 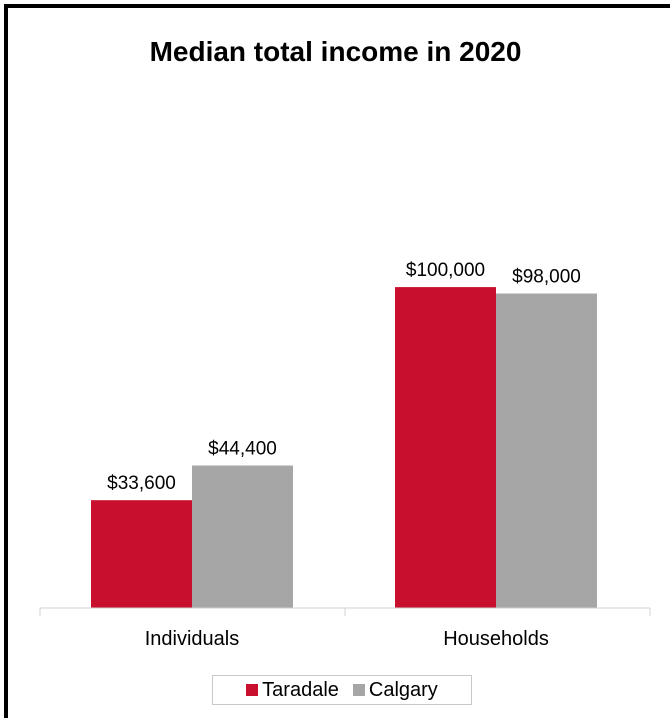 What do you see at coordinates (546, 277) in the screenshot?
I see `data-label: $98,000` at bounding box center [546, 277].